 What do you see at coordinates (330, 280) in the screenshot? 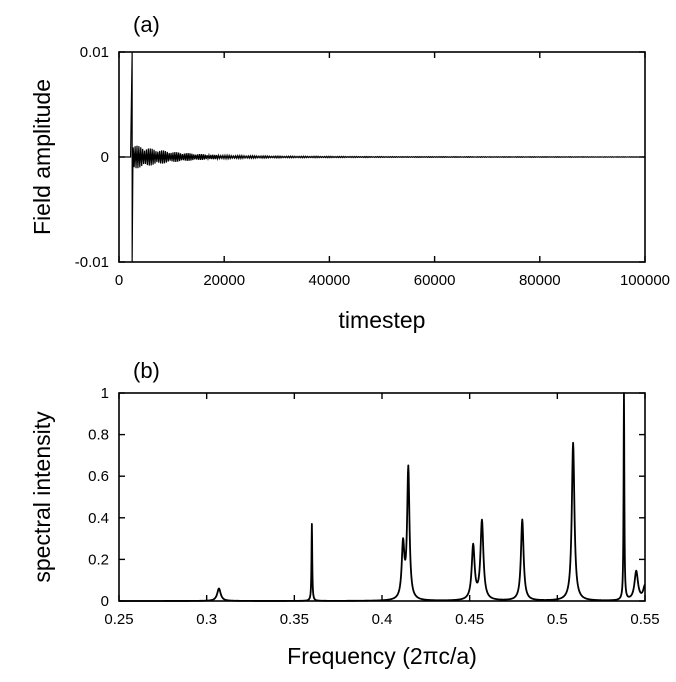
I see `x-tick-label: 40000` at bounding box center [330, 280].